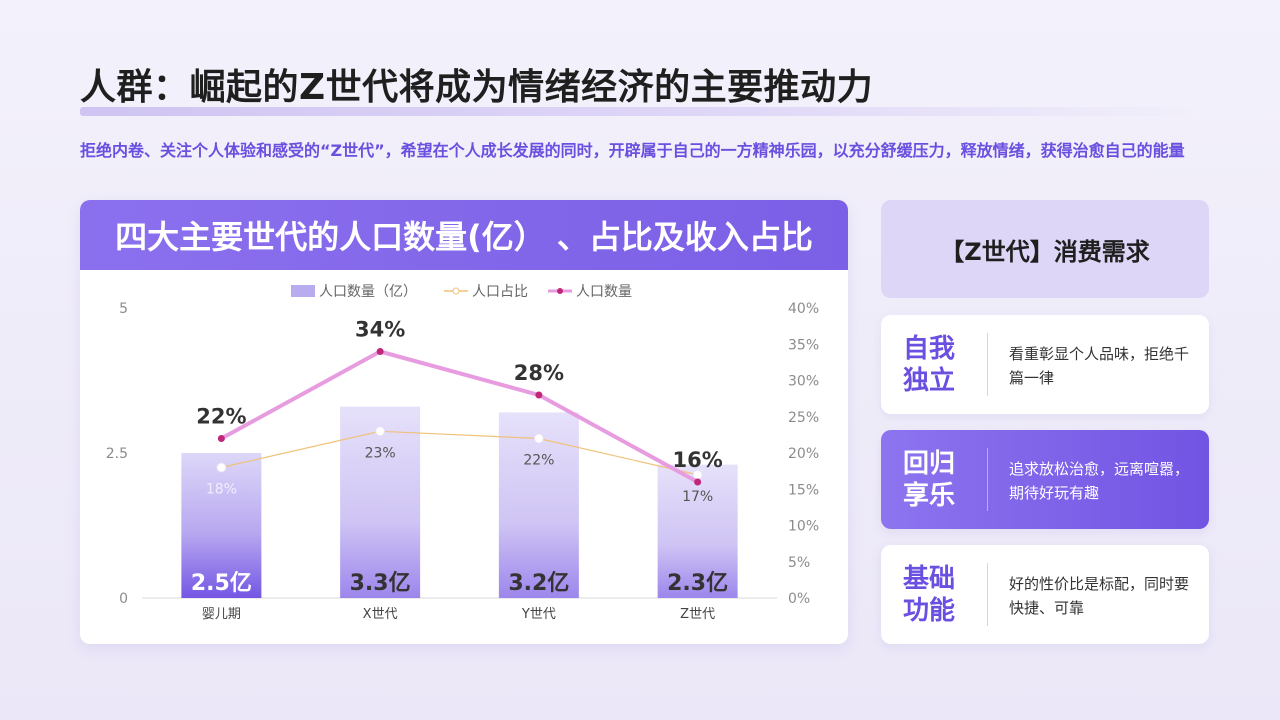 Image resolution: width=1280 pixels, height=720 pixels. Describe the element at coordinates (380, 453) in the screenshot. I see `share-data-label: 23%` at that location.